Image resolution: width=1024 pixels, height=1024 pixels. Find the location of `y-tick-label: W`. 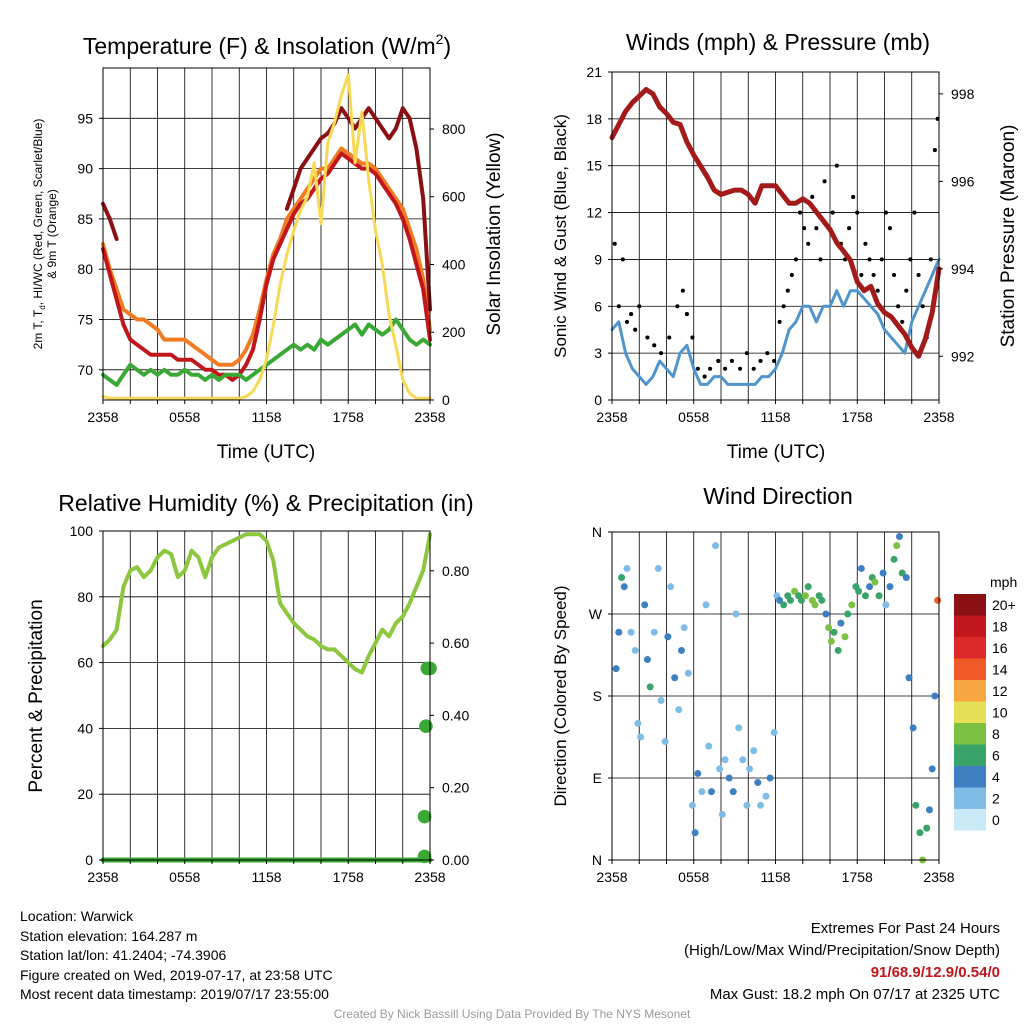

y-tick-label: W is located at coordinates (596, 614).